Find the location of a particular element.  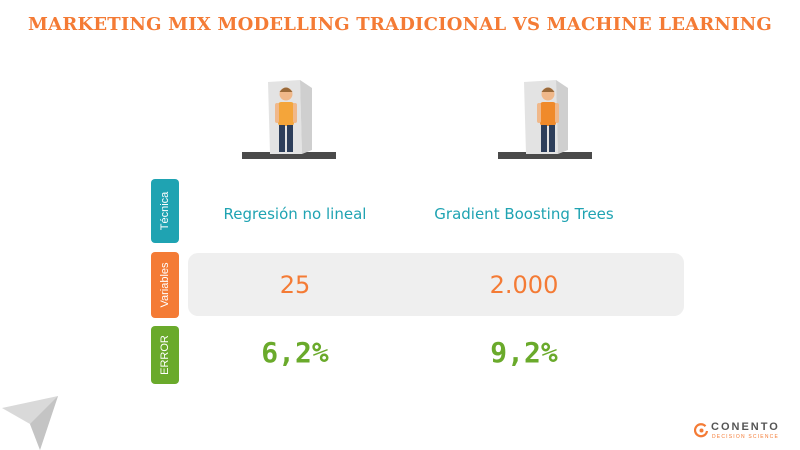

variables-band is located at coordinates (436, 284).